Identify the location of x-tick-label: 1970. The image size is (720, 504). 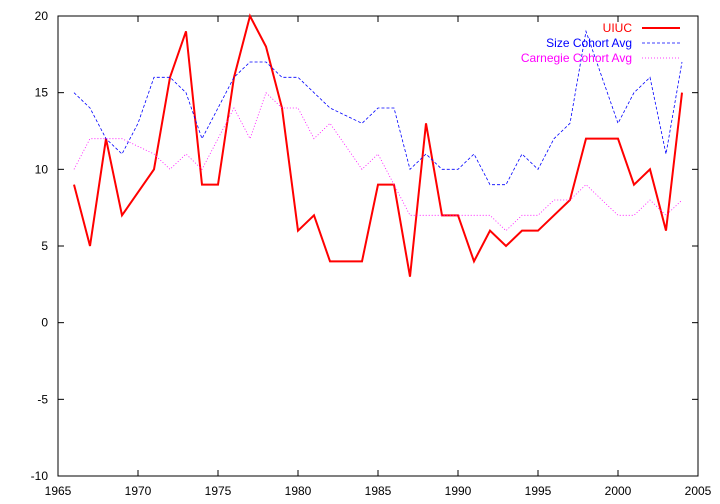
(138, 491).